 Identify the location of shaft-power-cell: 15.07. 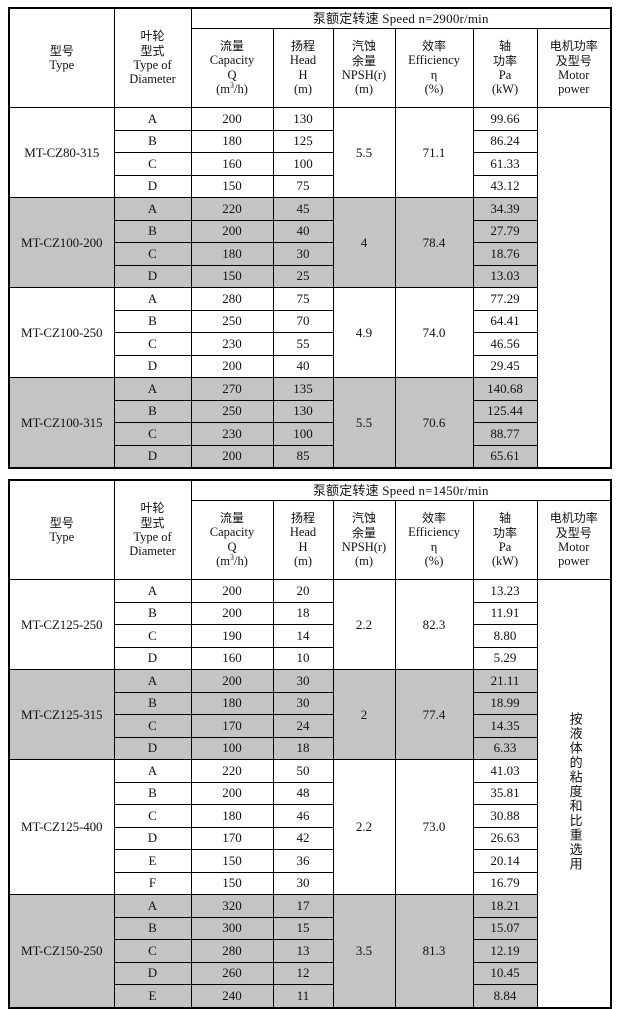
(505, 928).